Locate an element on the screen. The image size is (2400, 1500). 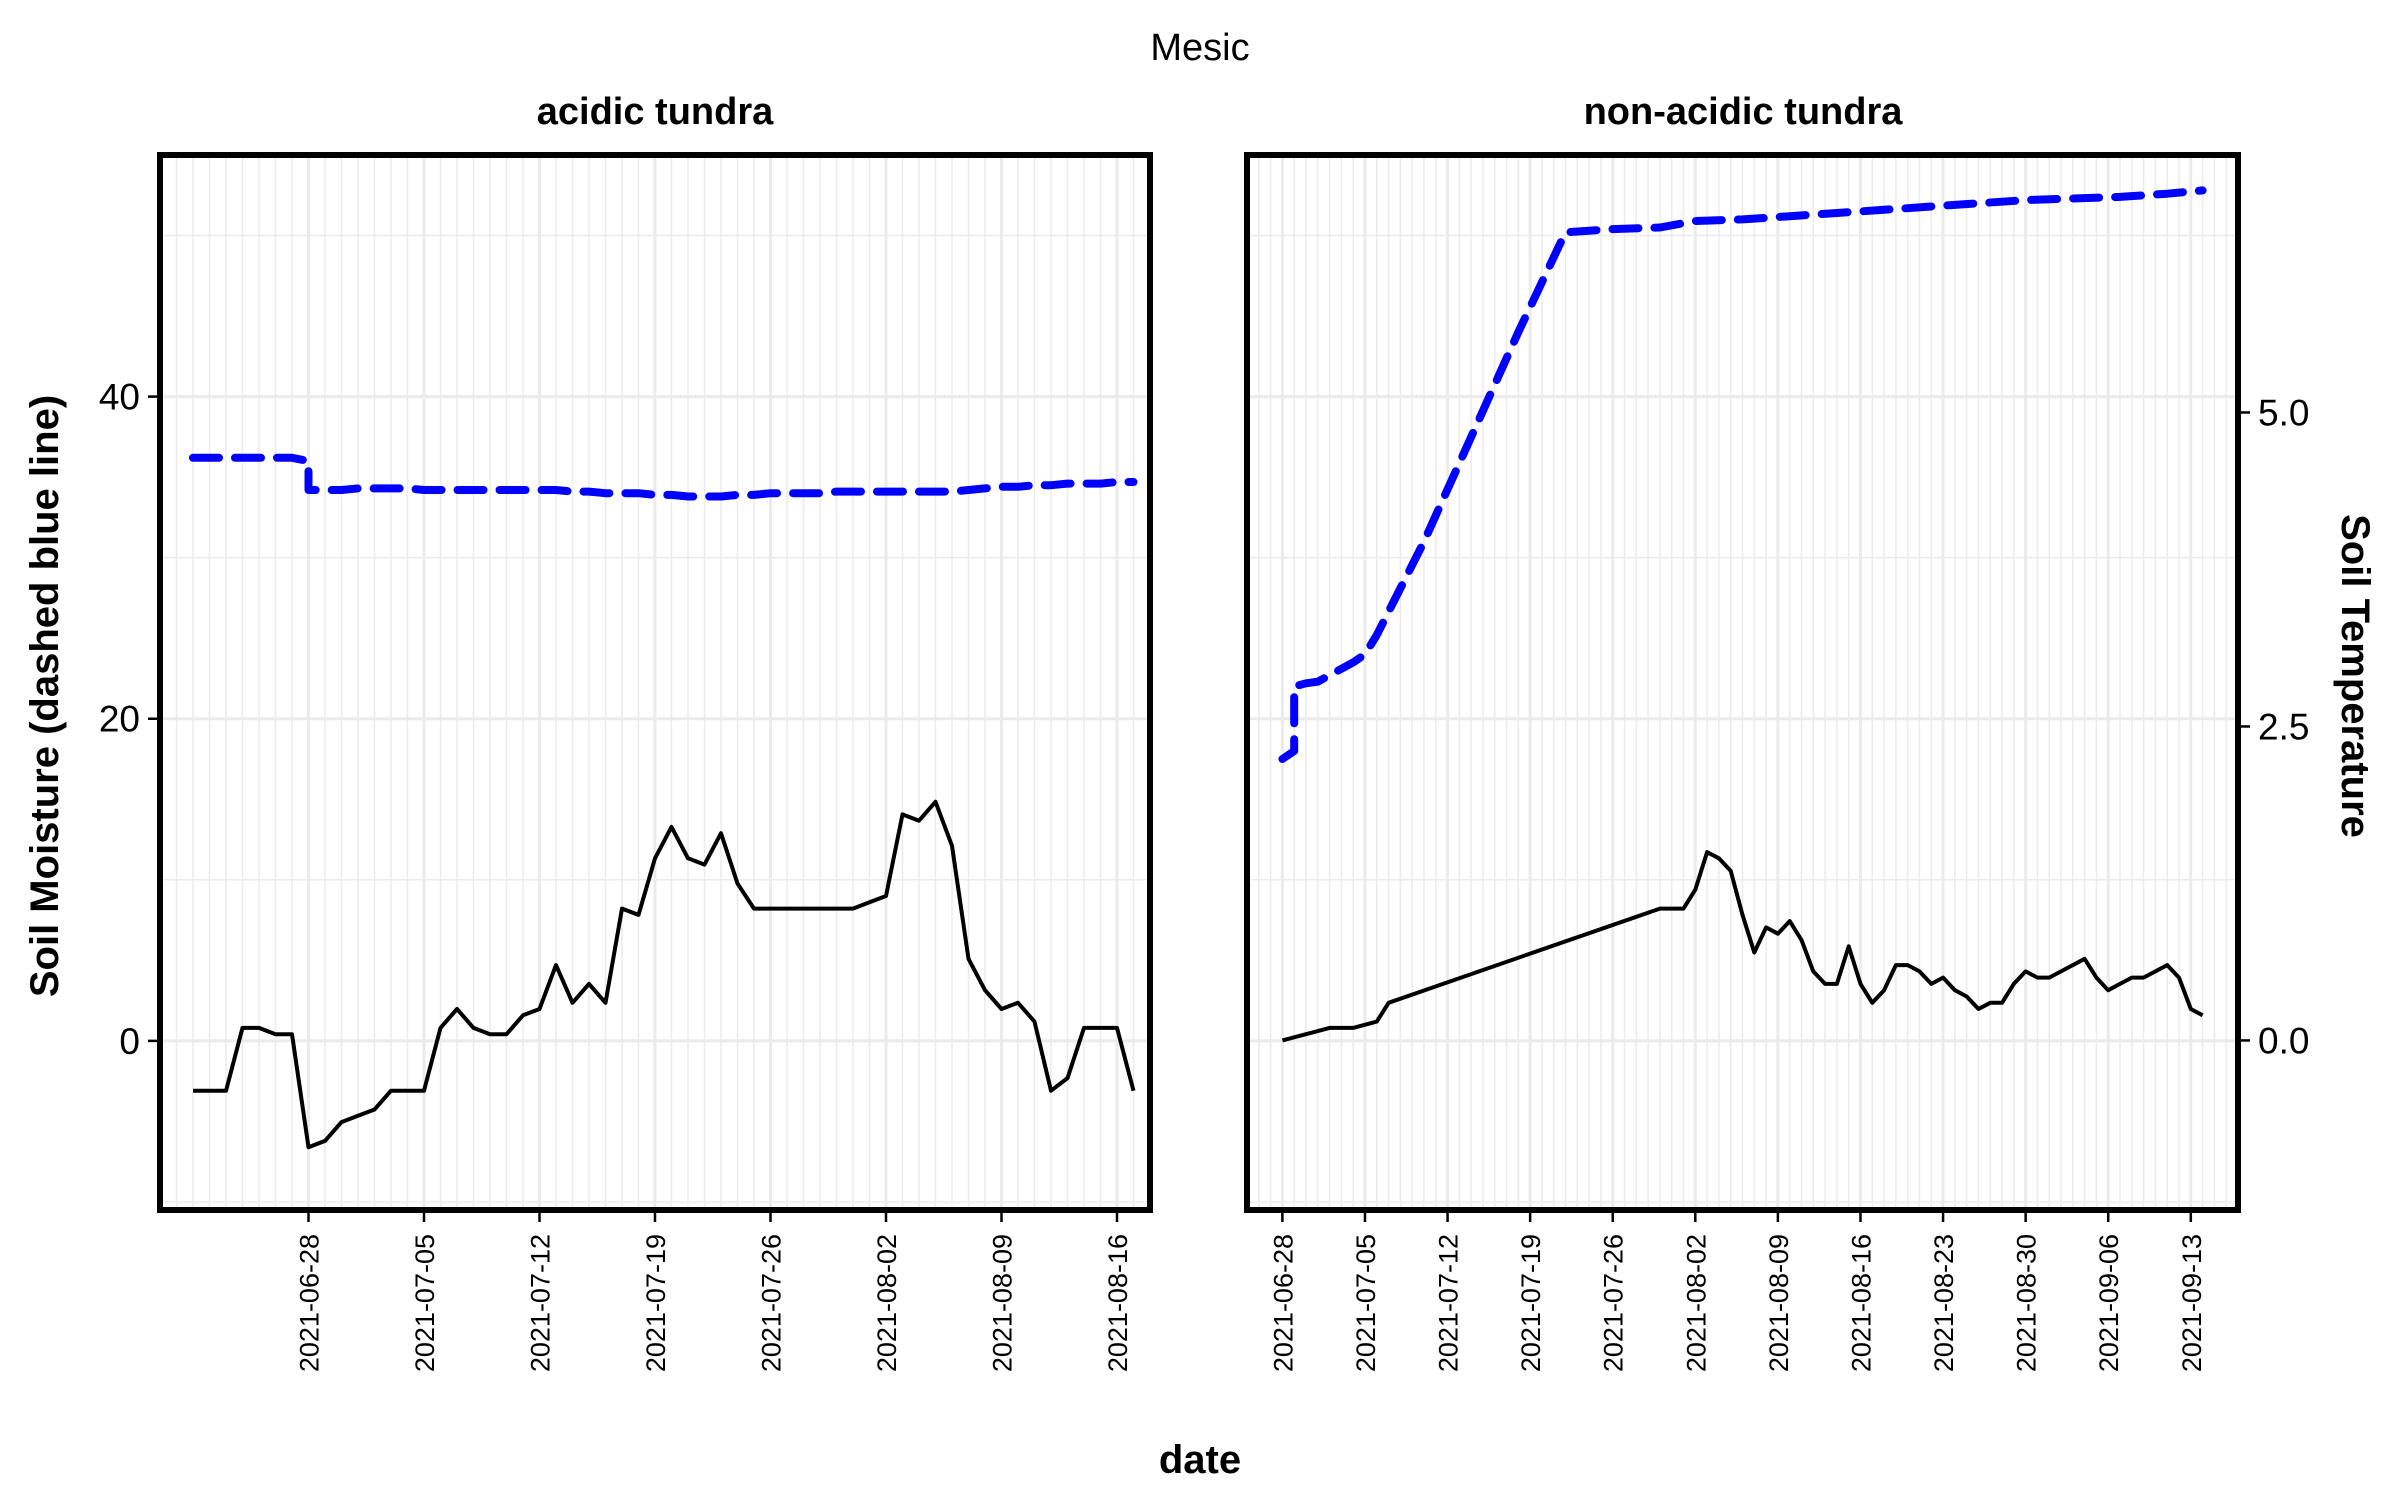
y-tick-label: 40 is located at coordinates (119, 397).